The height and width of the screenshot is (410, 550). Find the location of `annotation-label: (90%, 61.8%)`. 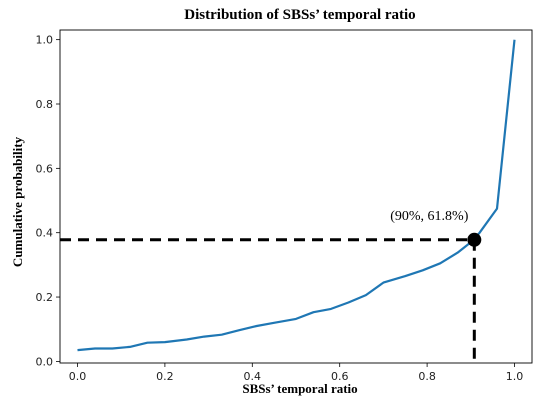

annotation-label: (90%, 61.8%) is located at coordinates (429, 216).